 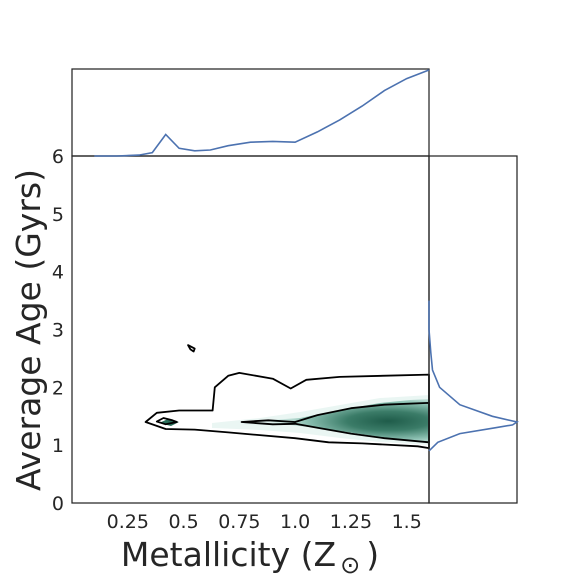 What do you see at coordinates (262, 113) in the screenshot?
I see `top-marginal-line` at bounding box center [262, 113].